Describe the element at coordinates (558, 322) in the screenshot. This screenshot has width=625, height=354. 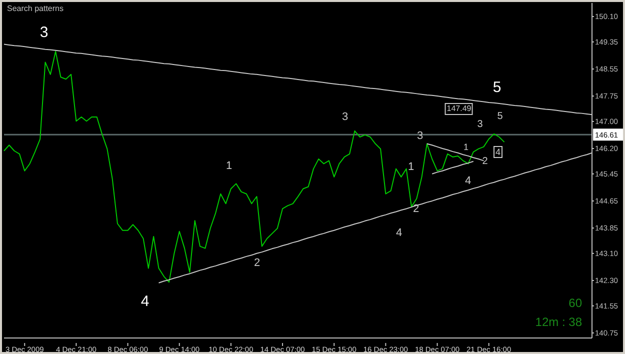
I see `annotation: 12m : 38` at that location.